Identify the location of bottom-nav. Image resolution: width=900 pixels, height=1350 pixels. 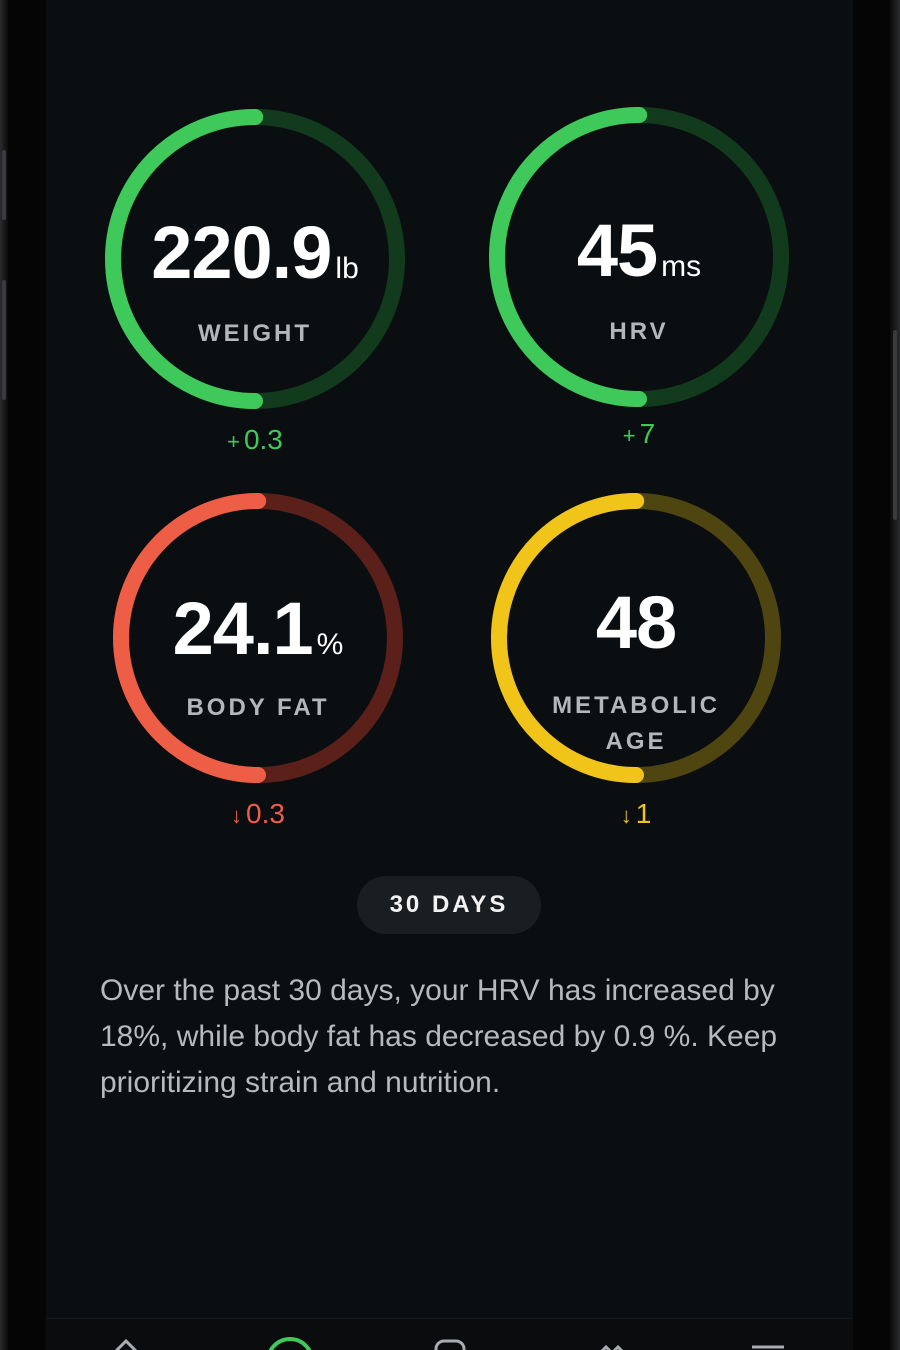
(449, 1334).